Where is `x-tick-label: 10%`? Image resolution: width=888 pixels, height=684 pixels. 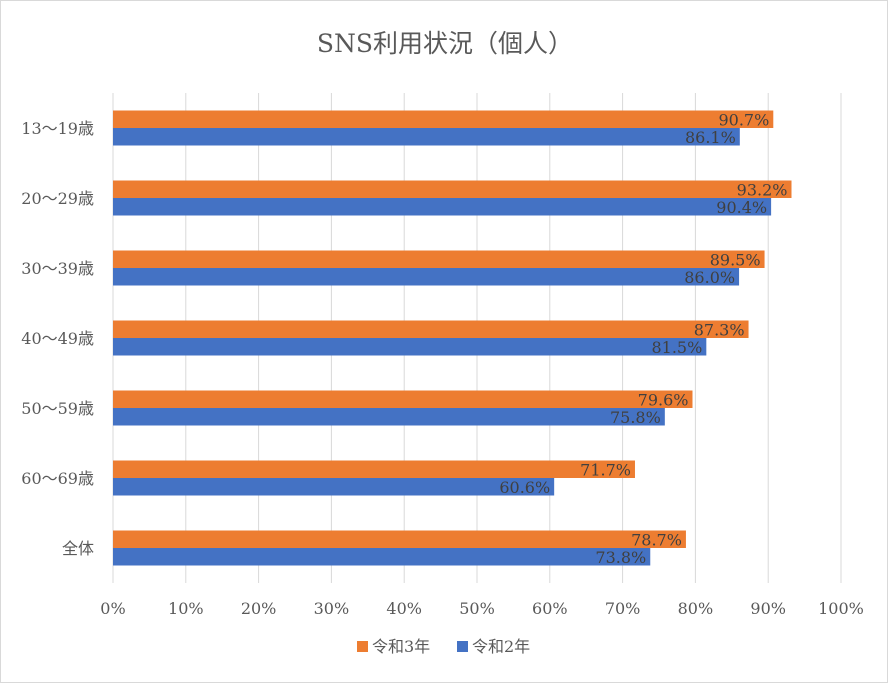
x-tick-label: 10% is located at coordinates (186, 608).